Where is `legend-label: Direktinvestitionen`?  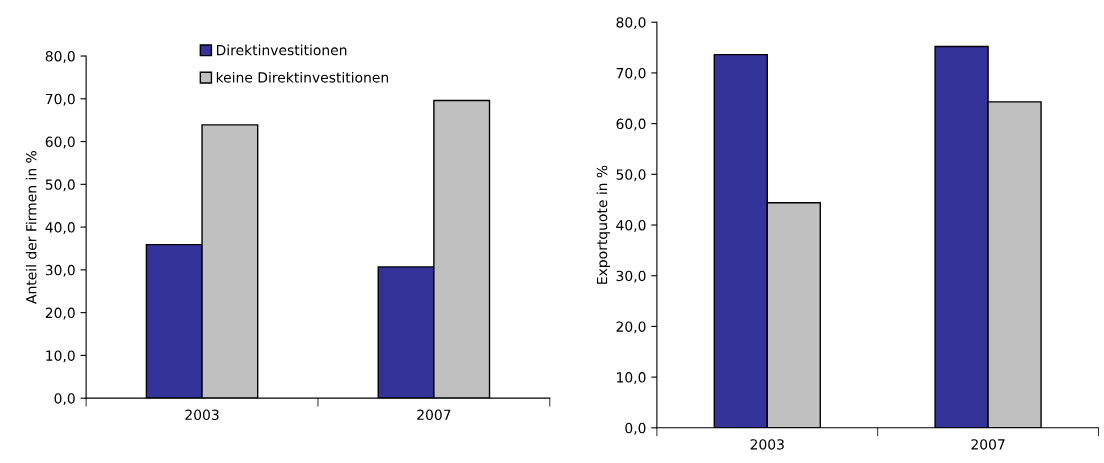
legend-label: Direktinvestitionen is located at coordinates (281, 50).